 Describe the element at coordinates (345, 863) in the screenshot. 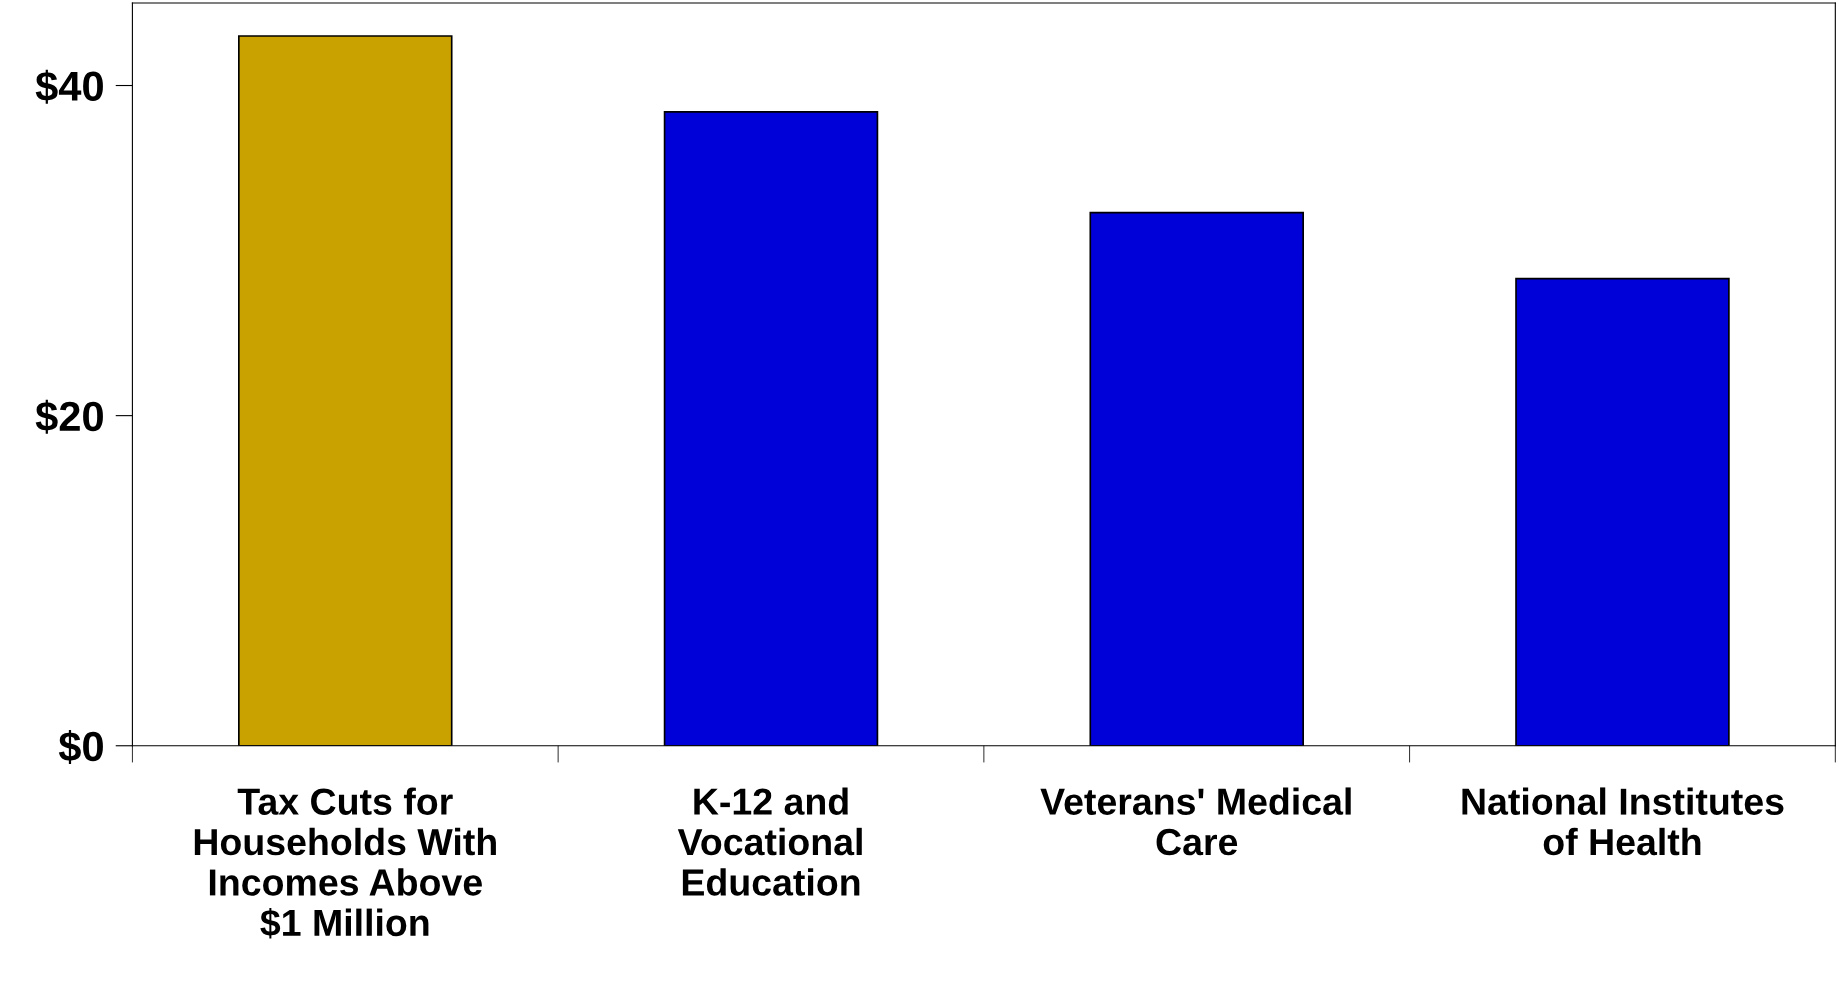

I see `x-tick-label: Tax Cuts for Households With Incomes Above $1 Million` at that location.